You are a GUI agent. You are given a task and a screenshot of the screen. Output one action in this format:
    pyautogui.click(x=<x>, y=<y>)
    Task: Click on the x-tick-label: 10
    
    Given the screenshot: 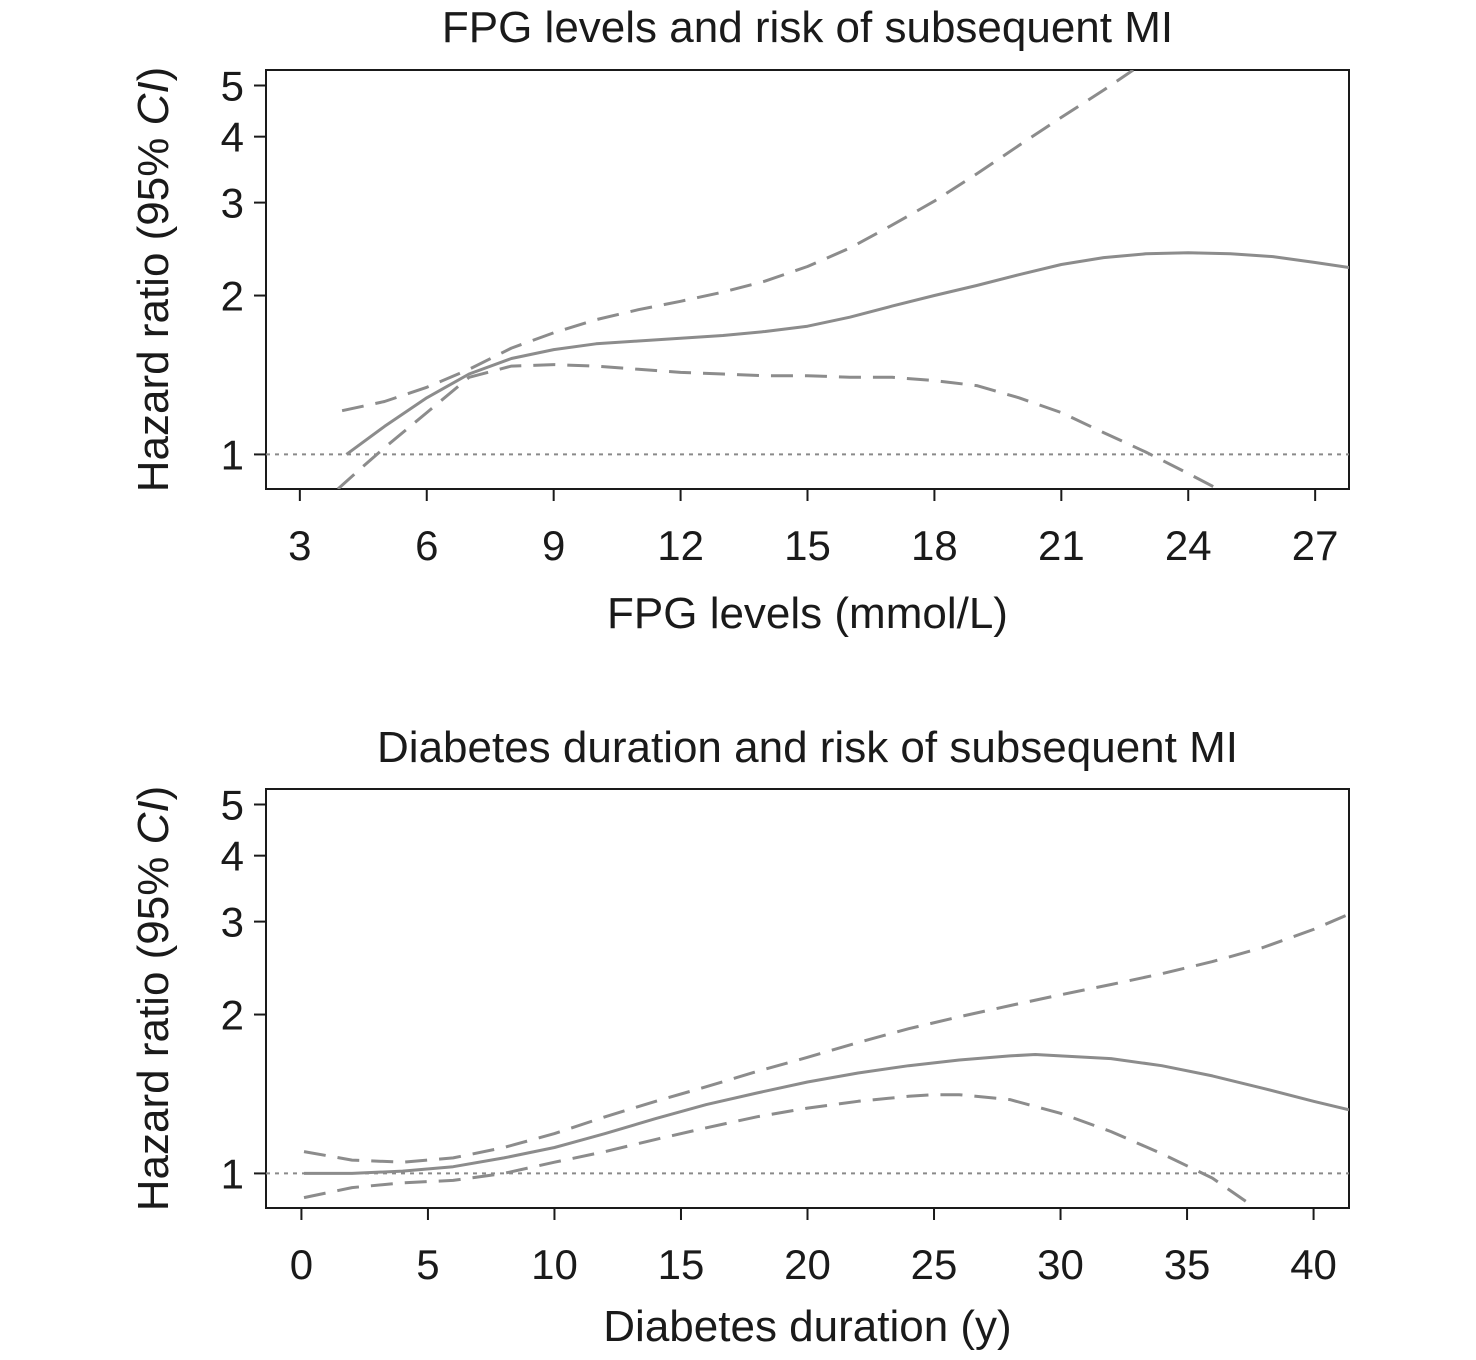 What is the action you would take?
    pyautogui.click(x=554, y=1264)
    